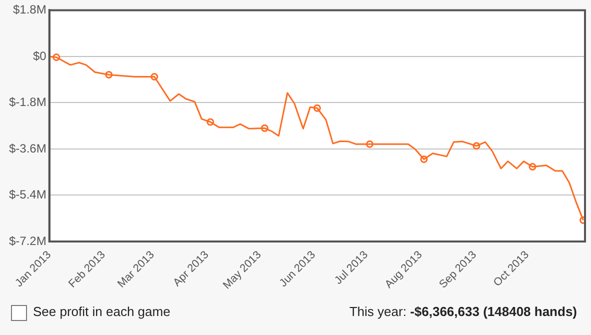 Image resolution: width=591 pixels, height=335 pixels. I want to click on y-tick-label: $0, so click(39, 55).